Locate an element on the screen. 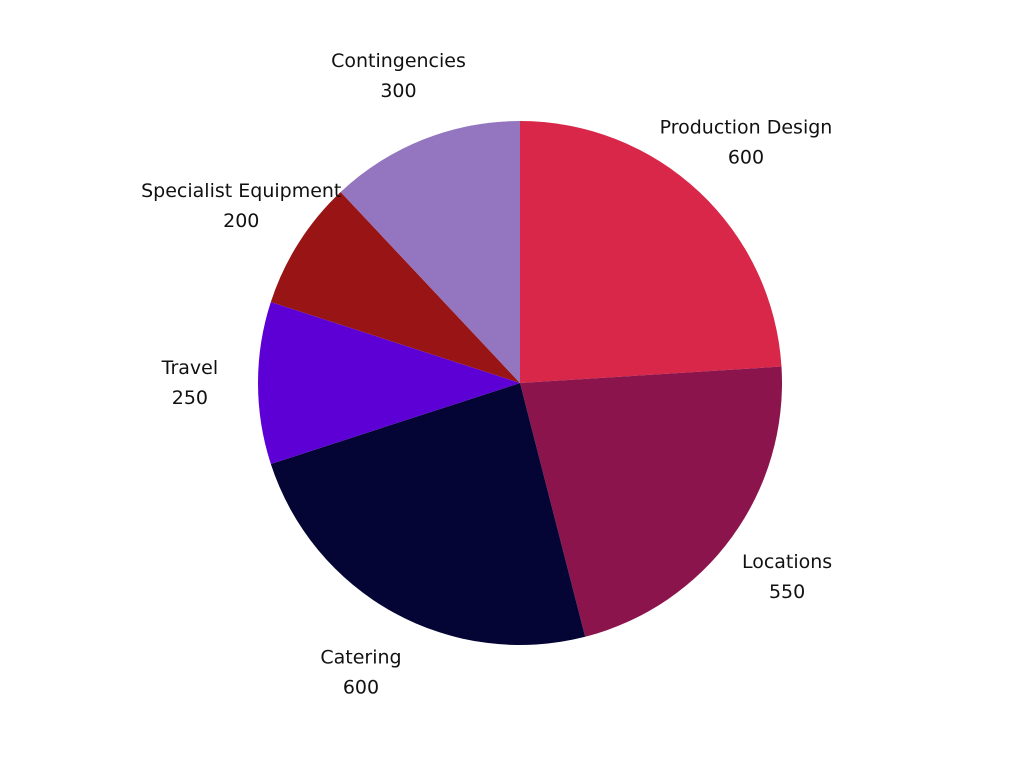  slice-value-travel: 250 is located at coordinates (190, 398).